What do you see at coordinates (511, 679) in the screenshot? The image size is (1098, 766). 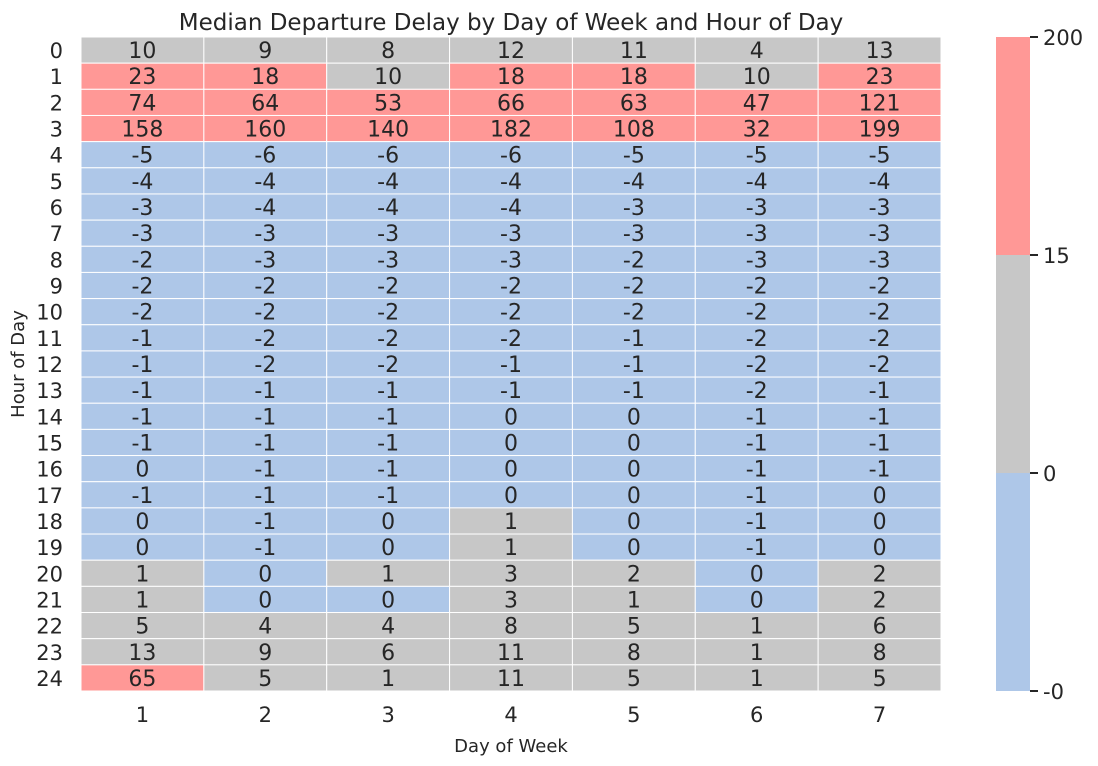 I see `cell-value-label: 11` at bounding box center [511, 679].